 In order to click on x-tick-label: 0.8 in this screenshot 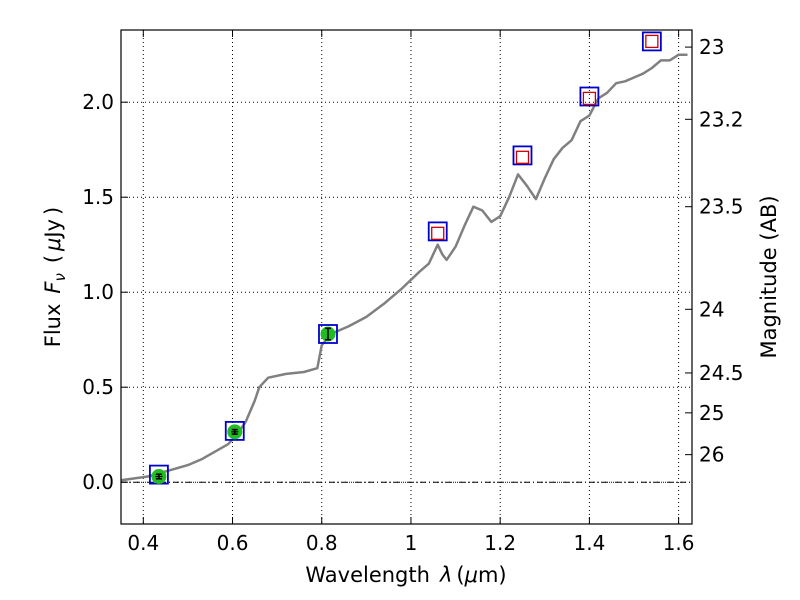, I will do `click(322, 543)`.